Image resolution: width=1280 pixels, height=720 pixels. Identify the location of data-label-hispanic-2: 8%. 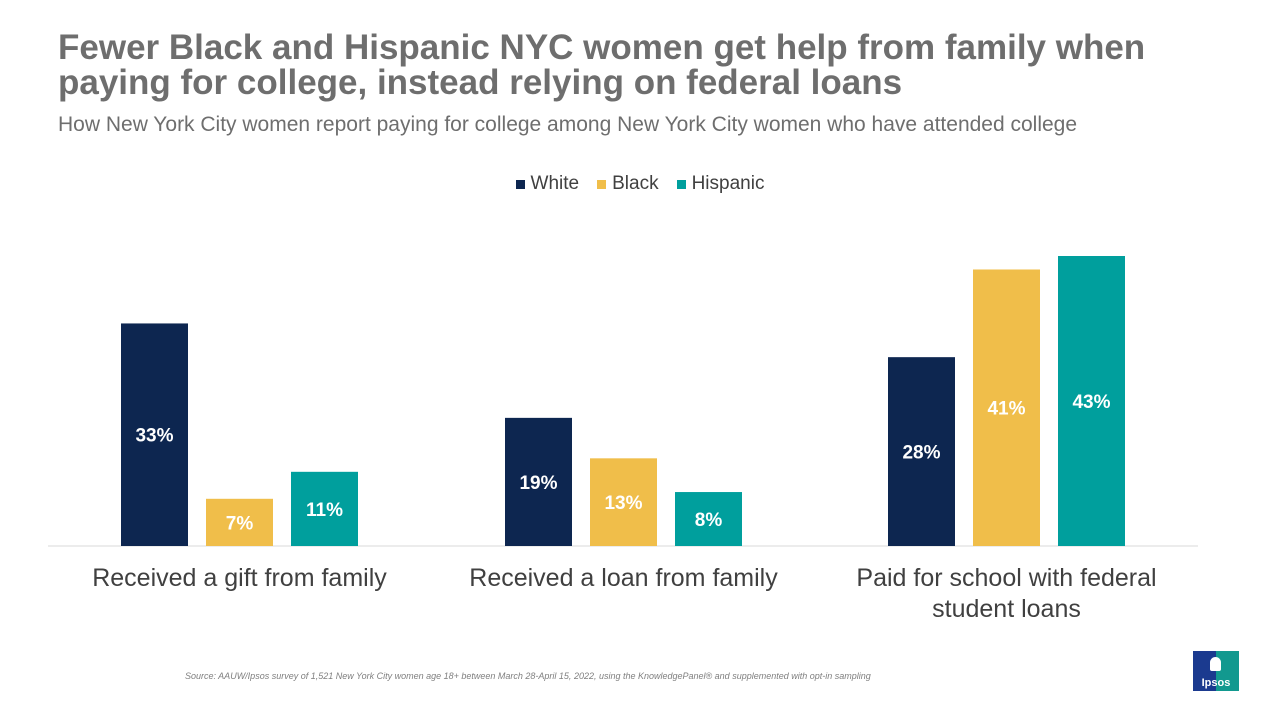
(709, 520).